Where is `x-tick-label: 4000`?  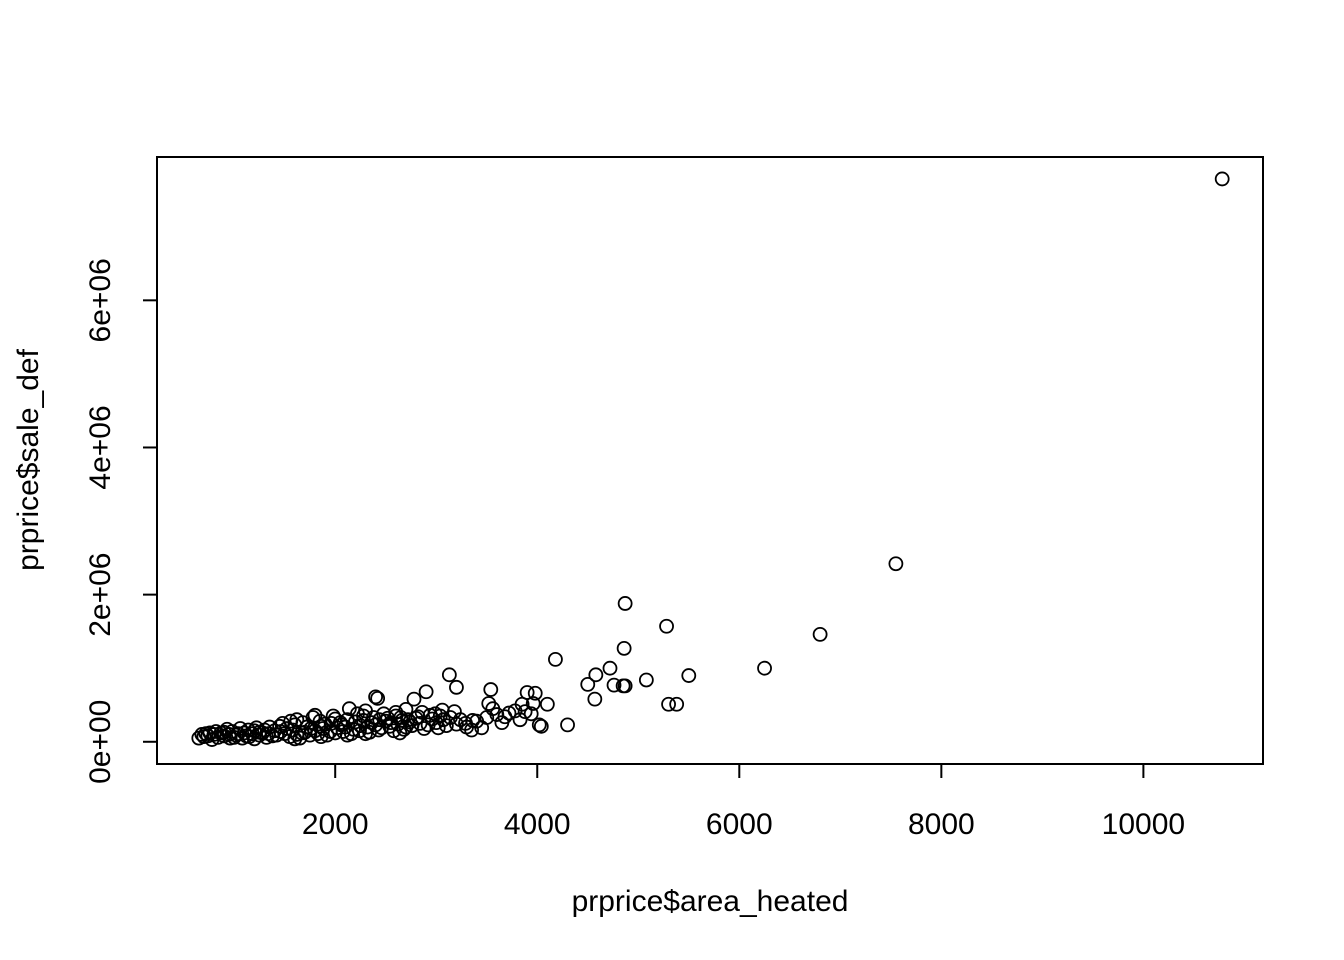 x-tick-label: 4000 is located at coordinates (537, 824).